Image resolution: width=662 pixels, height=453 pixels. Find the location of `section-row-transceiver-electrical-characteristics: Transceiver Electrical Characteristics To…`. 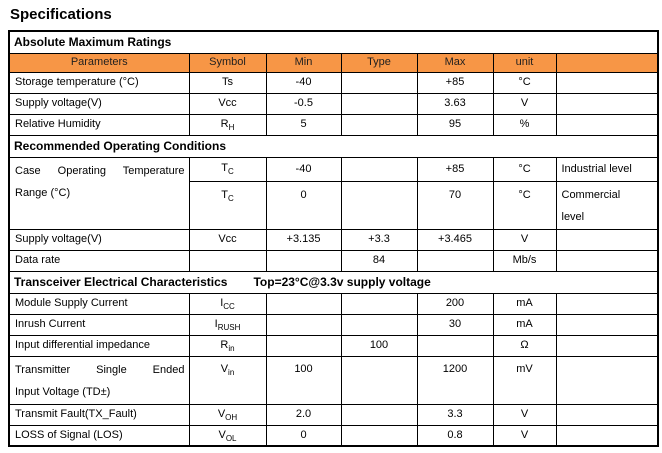

section-row-transceiver-electrical-characteristics: Transceiver Electrical Characteristics To… is located at coordinates (333, 282).